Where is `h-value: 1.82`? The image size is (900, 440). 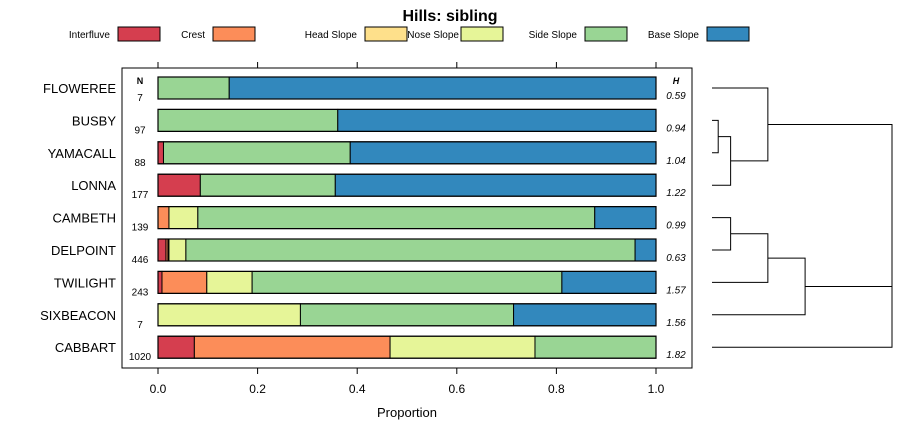
h-value: 1.82 is located at coordinates (676, 355).